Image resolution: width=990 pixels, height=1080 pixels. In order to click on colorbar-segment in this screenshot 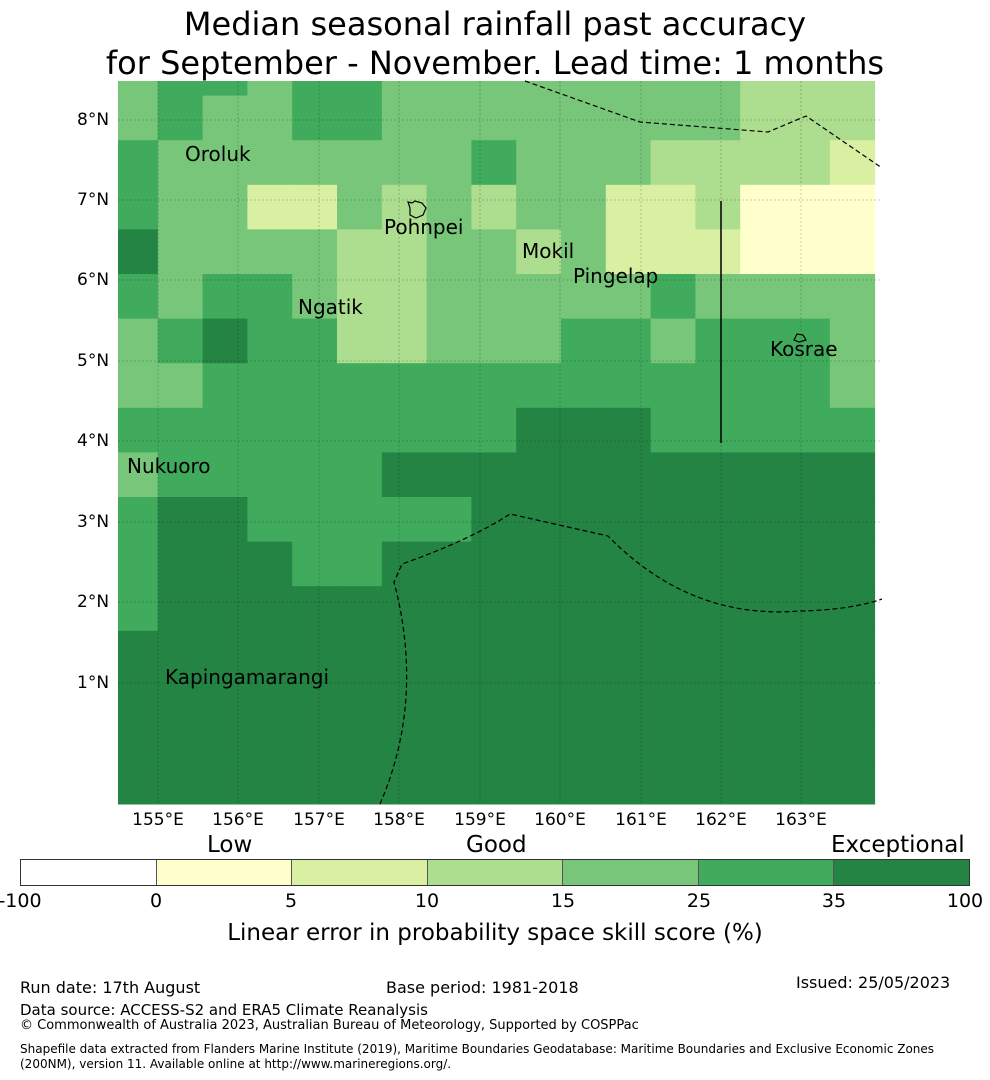, I will do `click(224, 872)`.